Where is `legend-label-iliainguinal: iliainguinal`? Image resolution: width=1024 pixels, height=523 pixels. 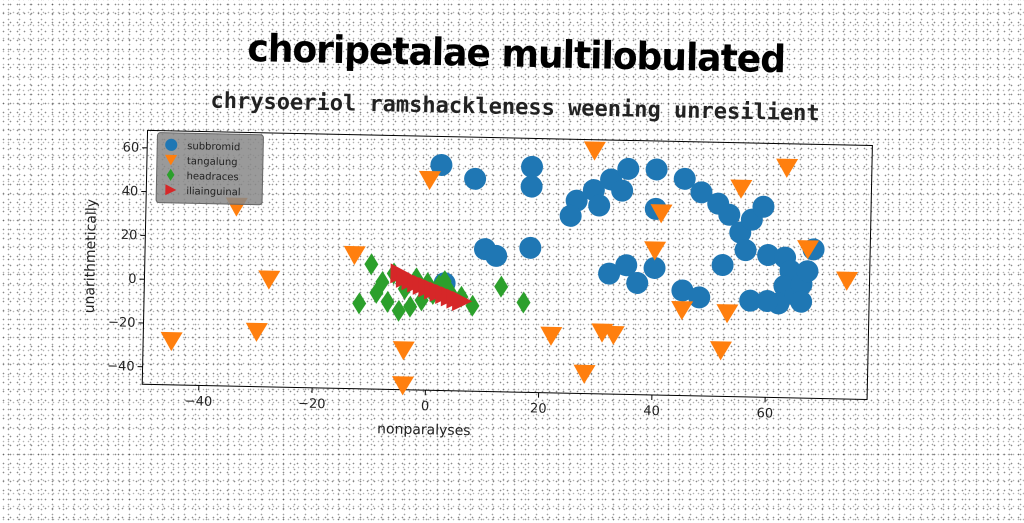 legend-label-iliainguinal: iliainguinal is located at coordinates (213, 192).